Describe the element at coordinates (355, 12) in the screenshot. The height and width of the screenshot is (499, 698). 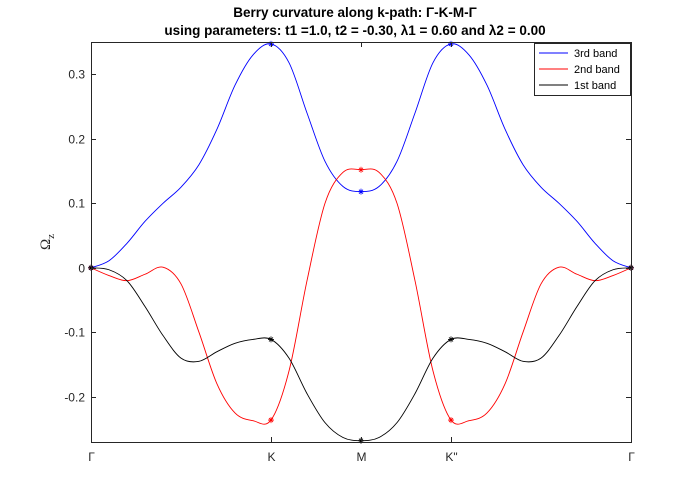
I see `chart-title-line1: Berry curvature along k-path: Γ-K-M-Γ` at that location.